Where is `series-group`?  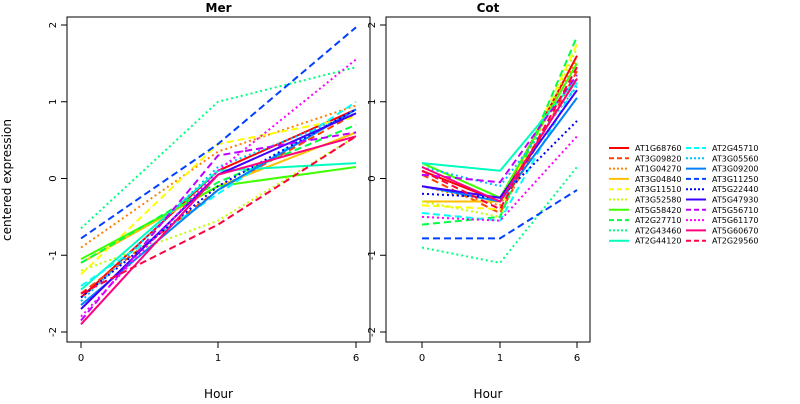 series-group is located at coordinates (499, 150).